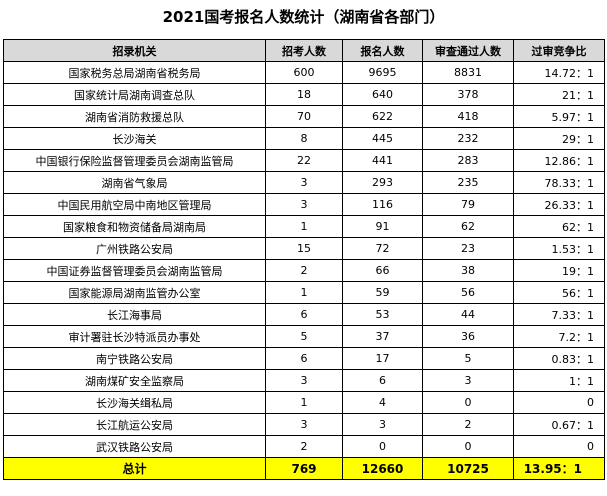  What do you see at coordinates (134, 468) in the screenshot?
I see `total-label: 总计` at bounding box center [134, 468].